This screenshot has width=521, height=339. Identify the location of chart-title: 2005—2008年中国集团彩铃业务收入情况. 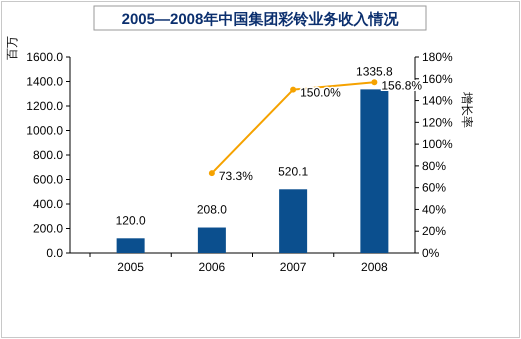
(261, 19).